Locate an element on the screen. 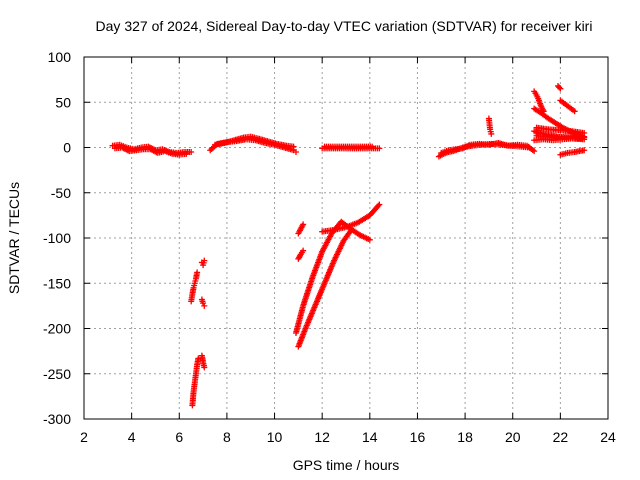  y-tick-label: 50 is located at coordinates (63, 102).